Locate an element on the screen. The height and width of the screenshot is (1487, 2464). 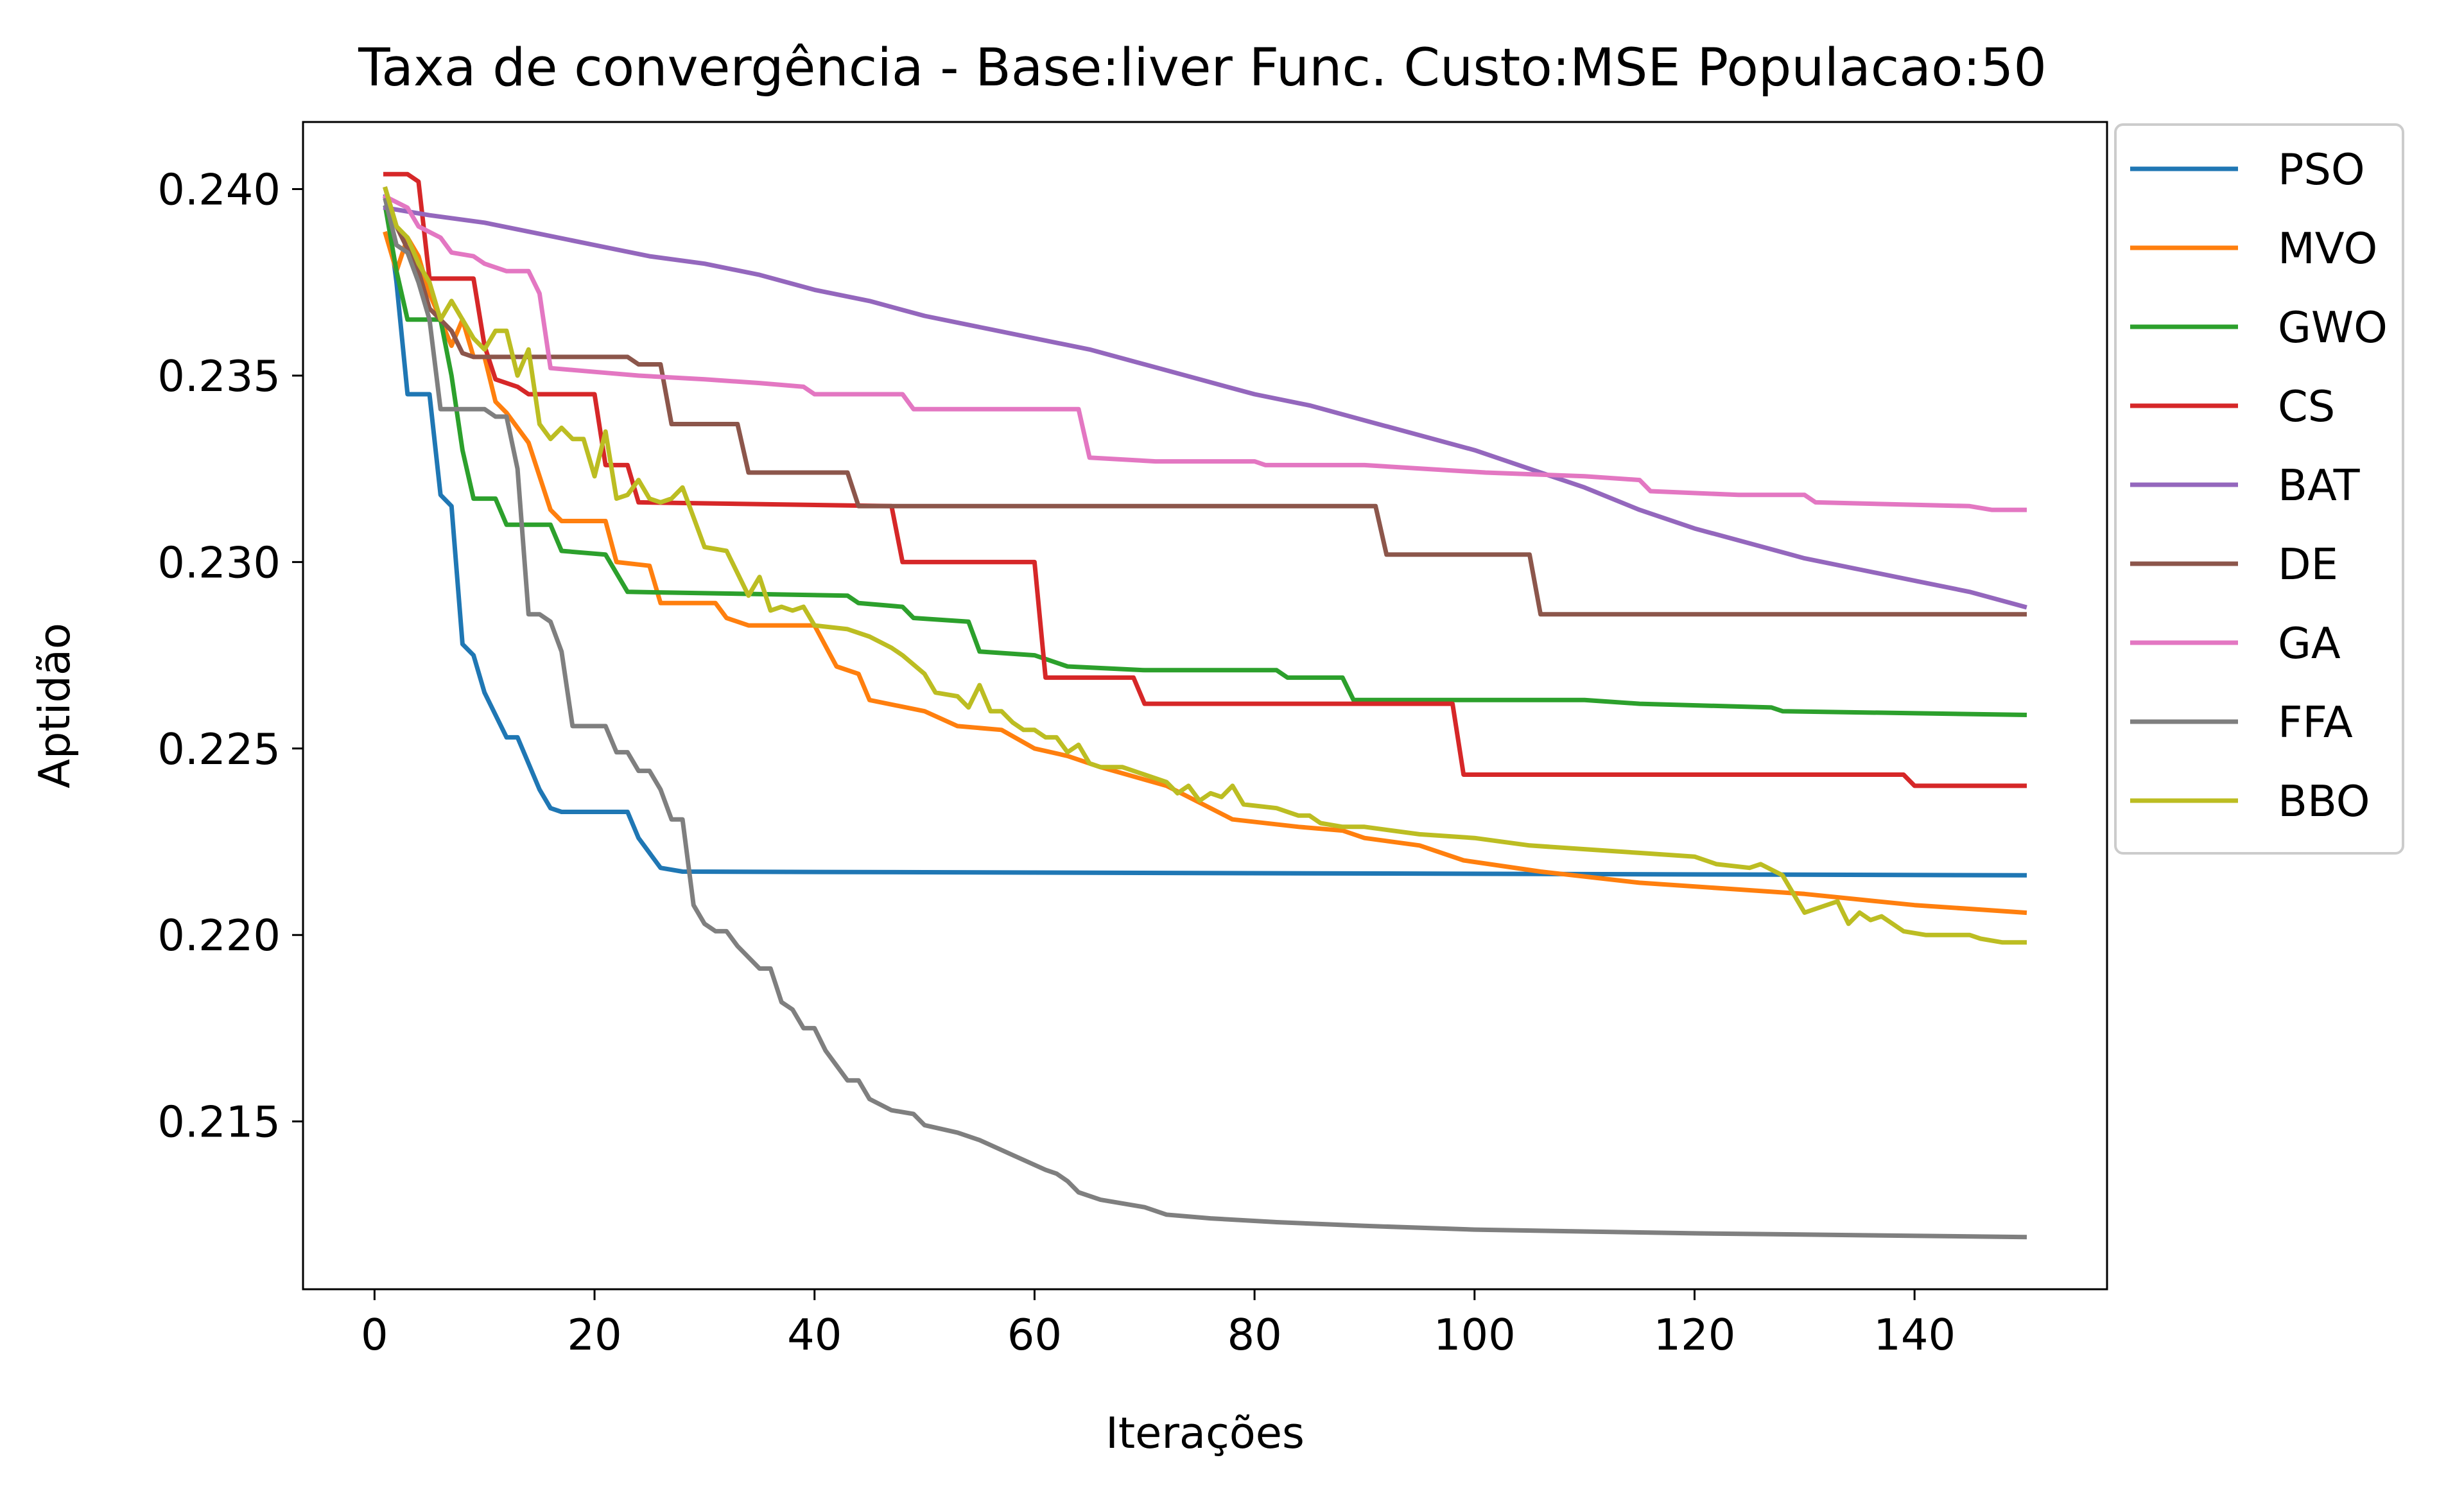
x-tick-label: 100 is located at coordinates (1475, 1335).